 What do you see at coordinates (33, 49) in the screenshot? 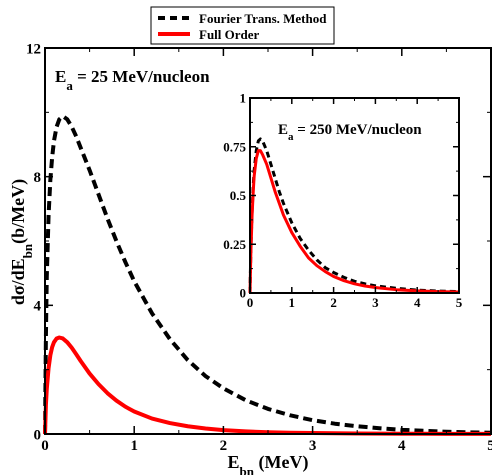
I see `main-ytick-label: 12` at bounding box center [33, 49].